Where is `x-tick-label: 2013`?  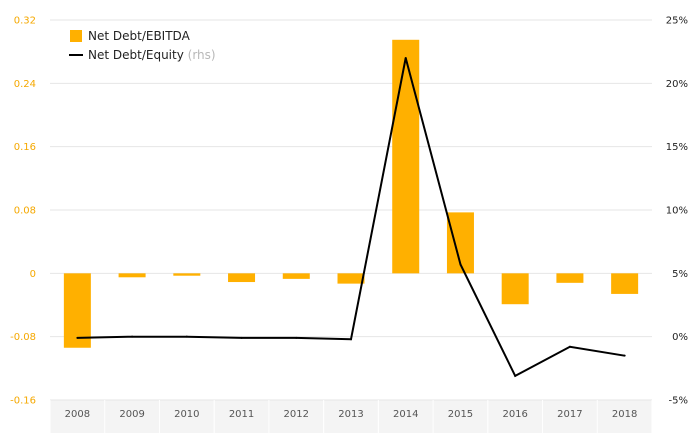 x-tick-label: 2013 is located at coordinates (350, 414).